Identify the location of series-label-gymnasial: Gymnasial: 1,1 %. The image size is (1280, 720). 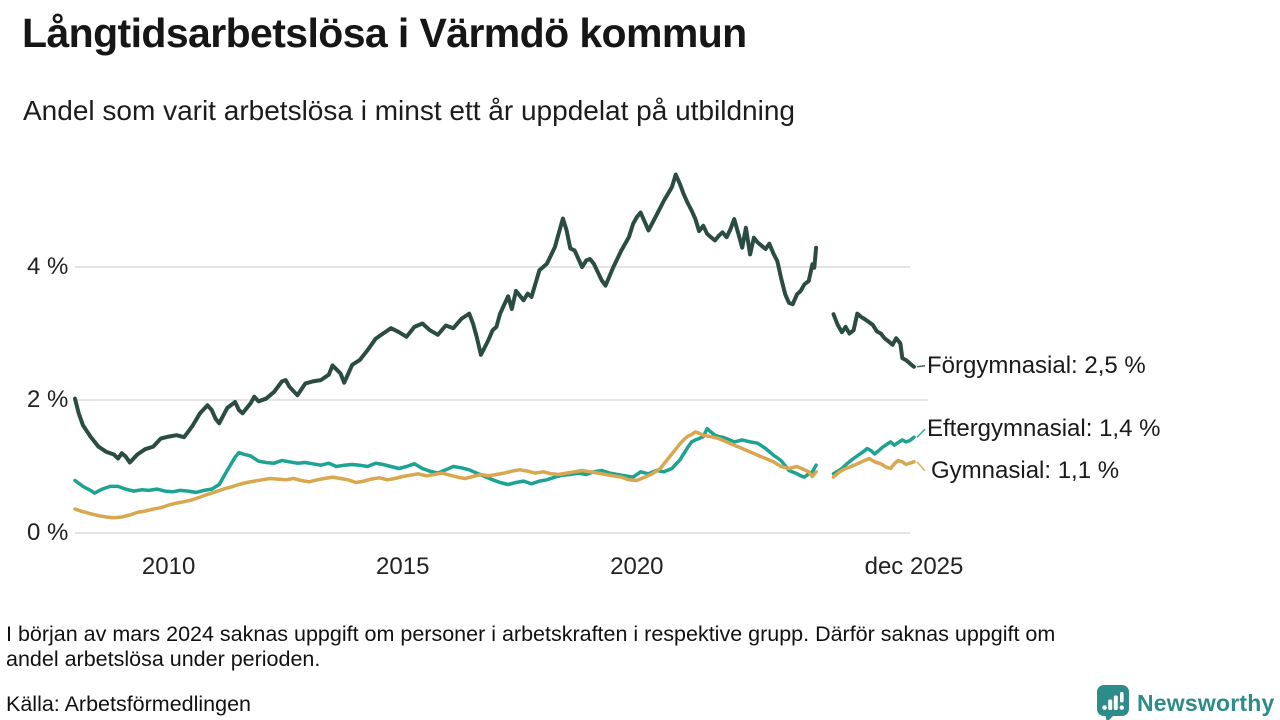
(1025, 470).